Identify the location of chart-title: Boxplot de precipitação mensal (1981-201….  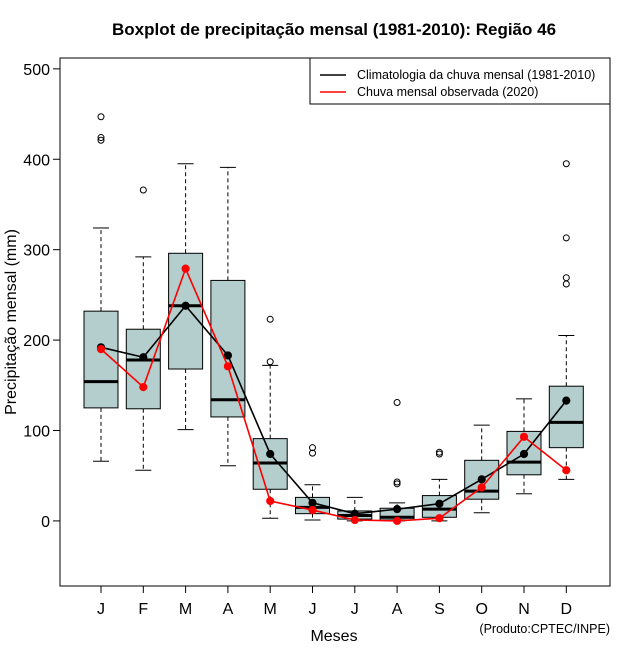
(334, 29).